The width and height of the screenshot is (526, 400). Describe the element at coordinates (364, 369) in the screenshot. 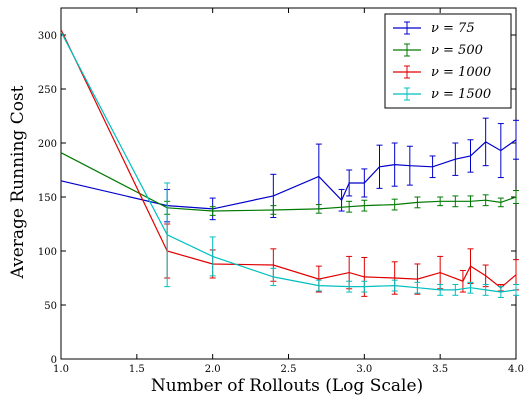

I see `x-tick-label: 3.0` at that location.